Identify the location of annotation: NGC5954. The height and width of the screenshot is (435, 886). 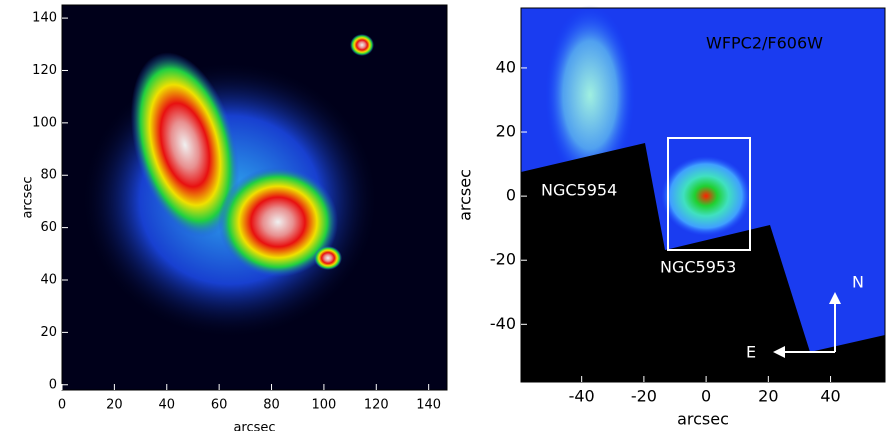
(579, 190).